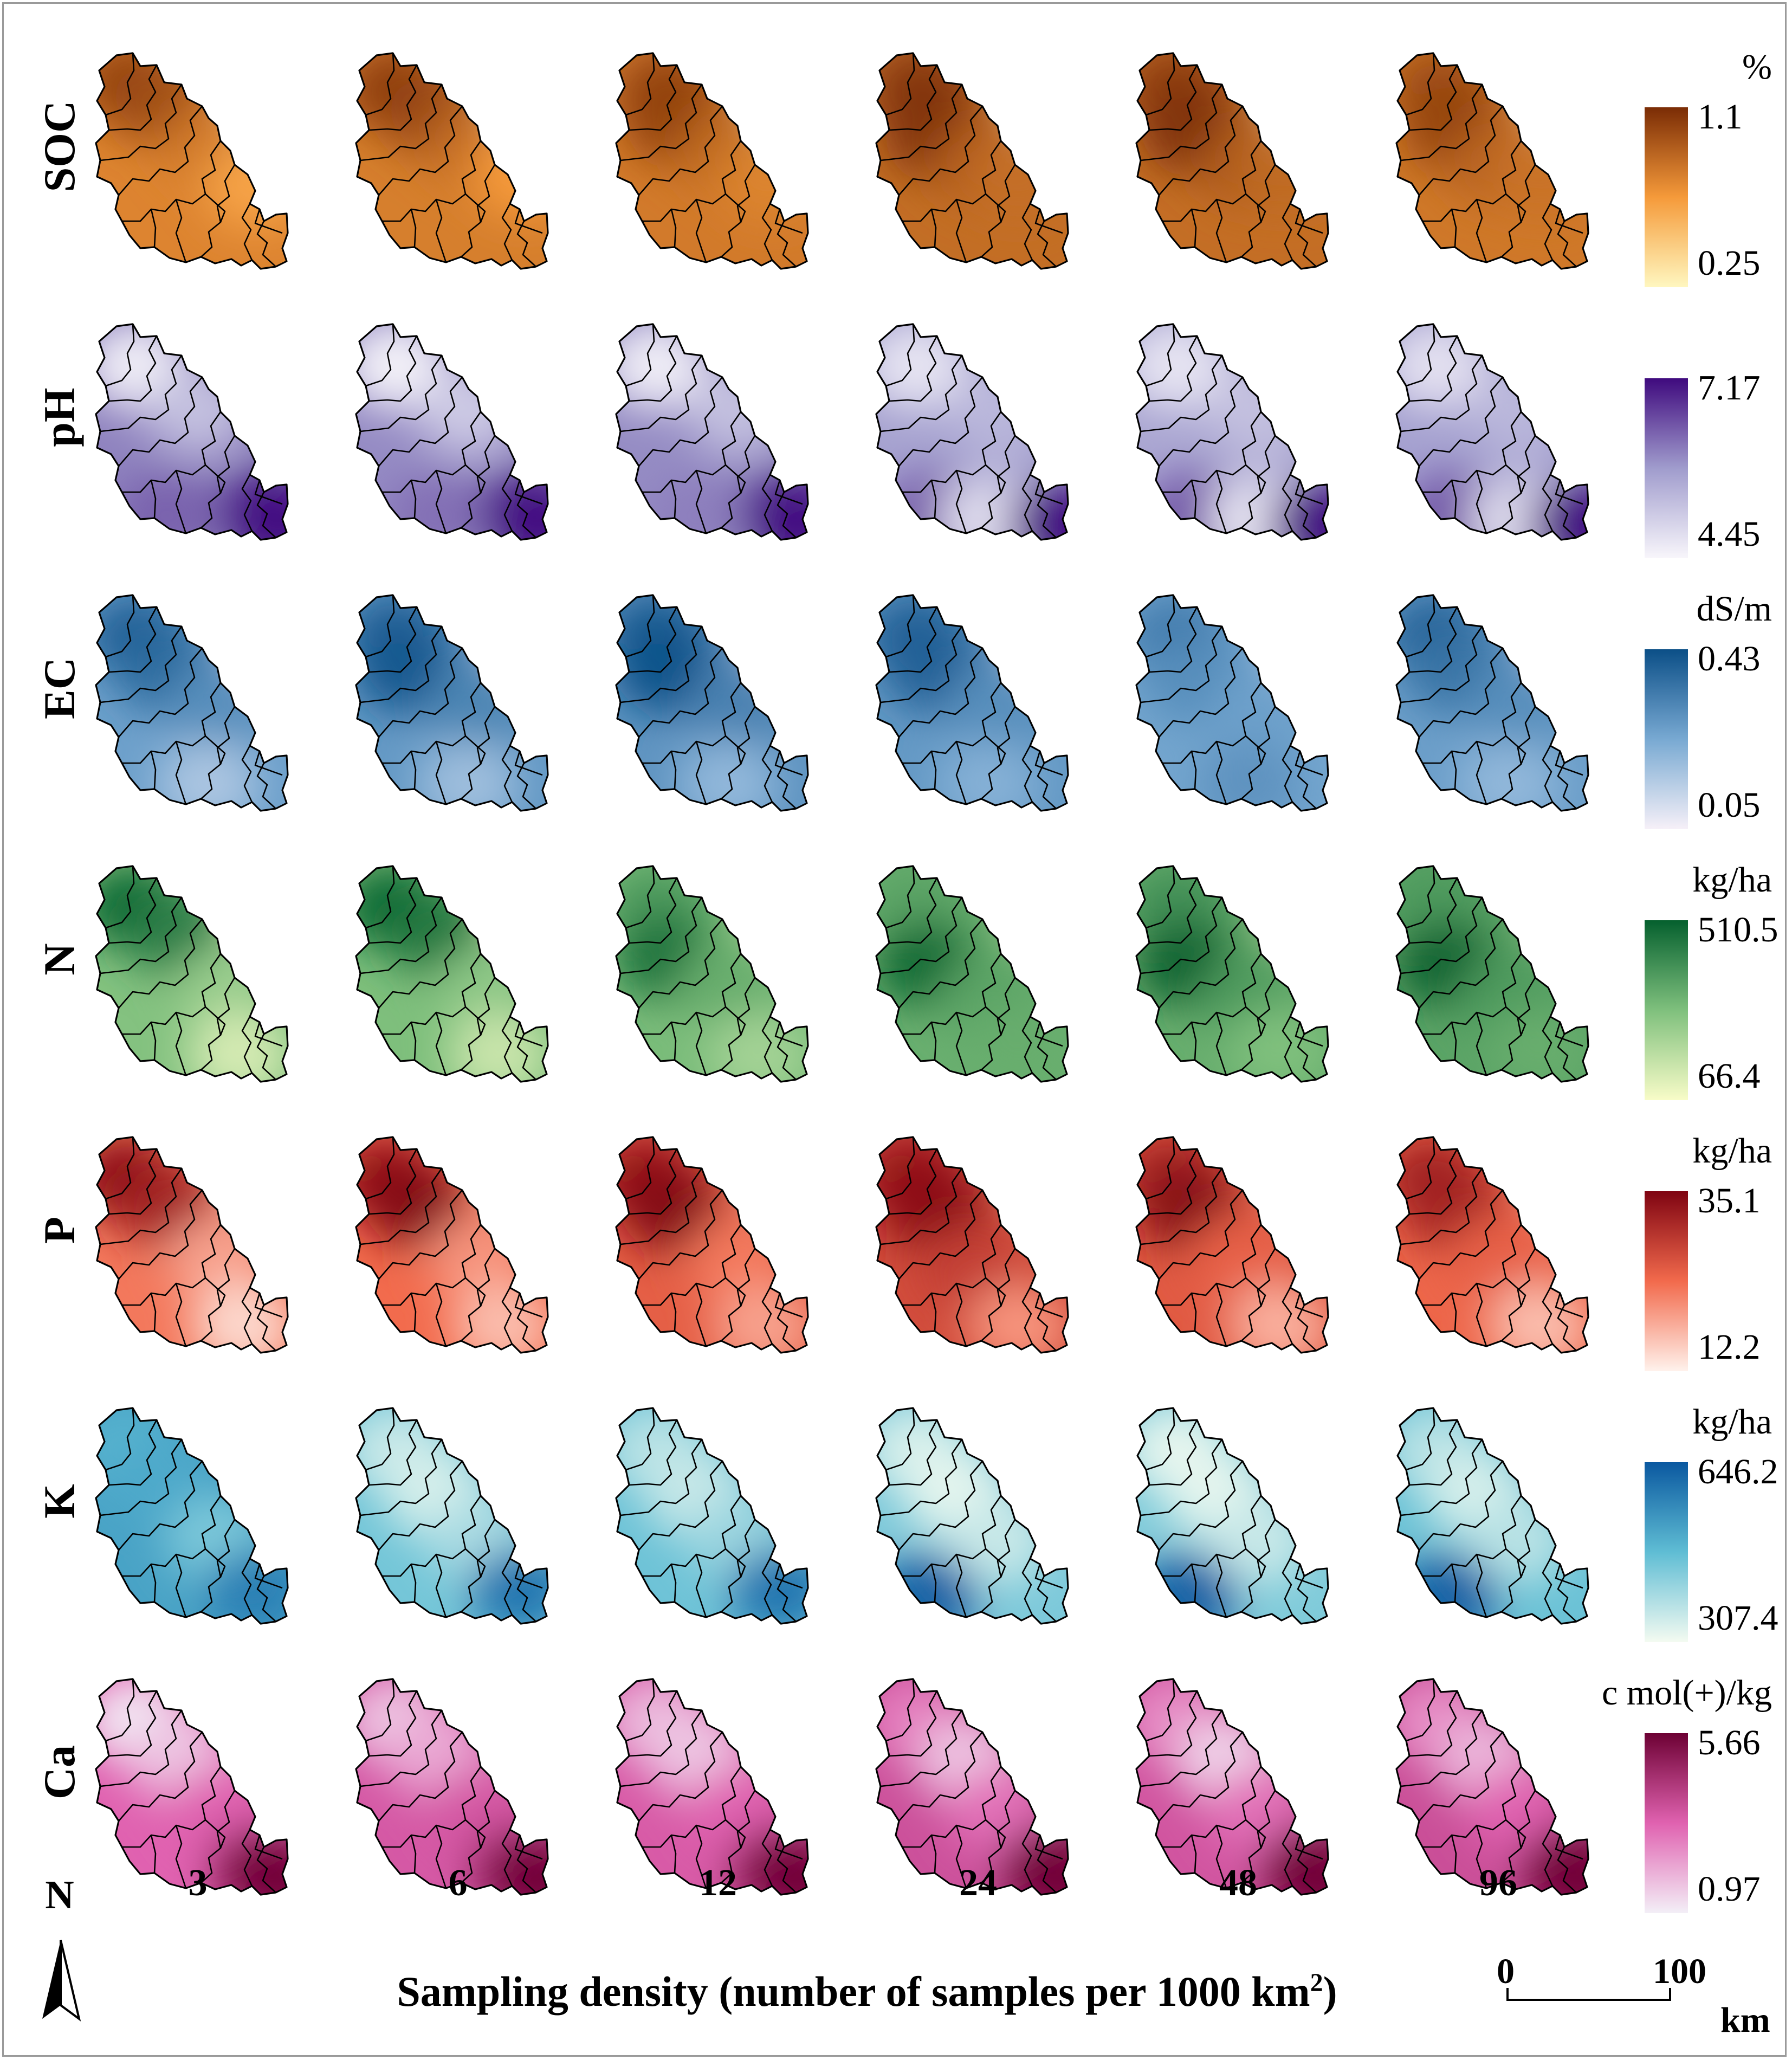  Describe the element at coordinates (1498, 1883) in the screenshot. I see `column-label-96: 96` at that location.